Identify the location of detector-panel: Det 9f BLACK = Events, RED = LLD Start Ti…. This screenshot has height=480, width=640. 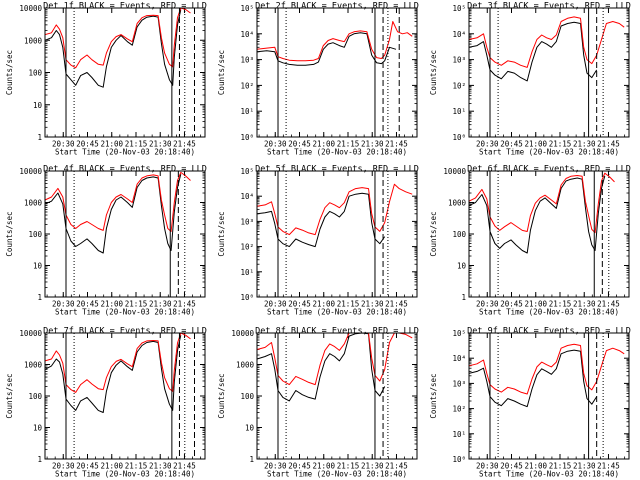
(530, 403).